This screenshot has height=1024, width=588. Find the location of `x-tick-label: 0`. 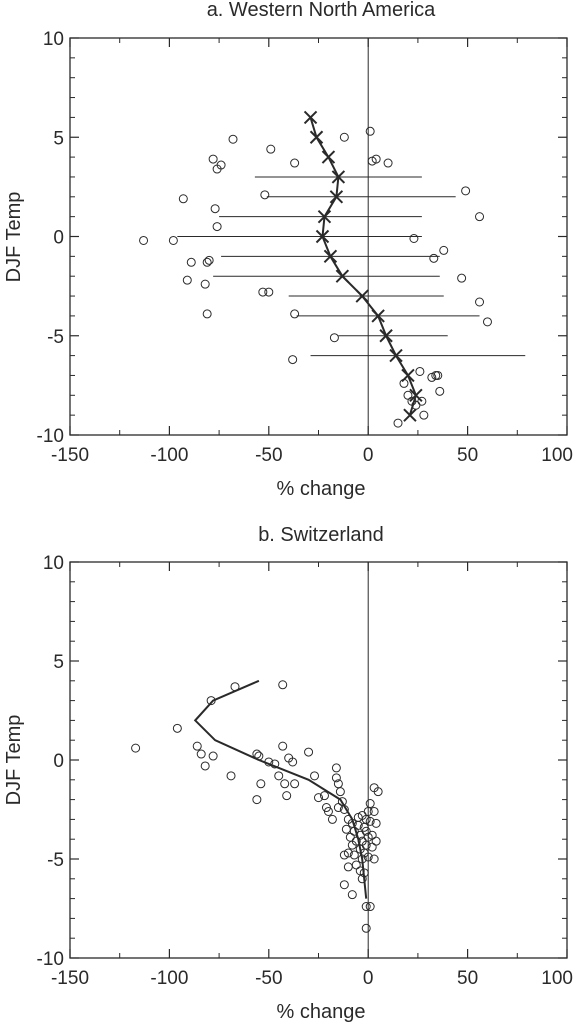

x-tick-label: 0 is located at coordinates (368, 455).